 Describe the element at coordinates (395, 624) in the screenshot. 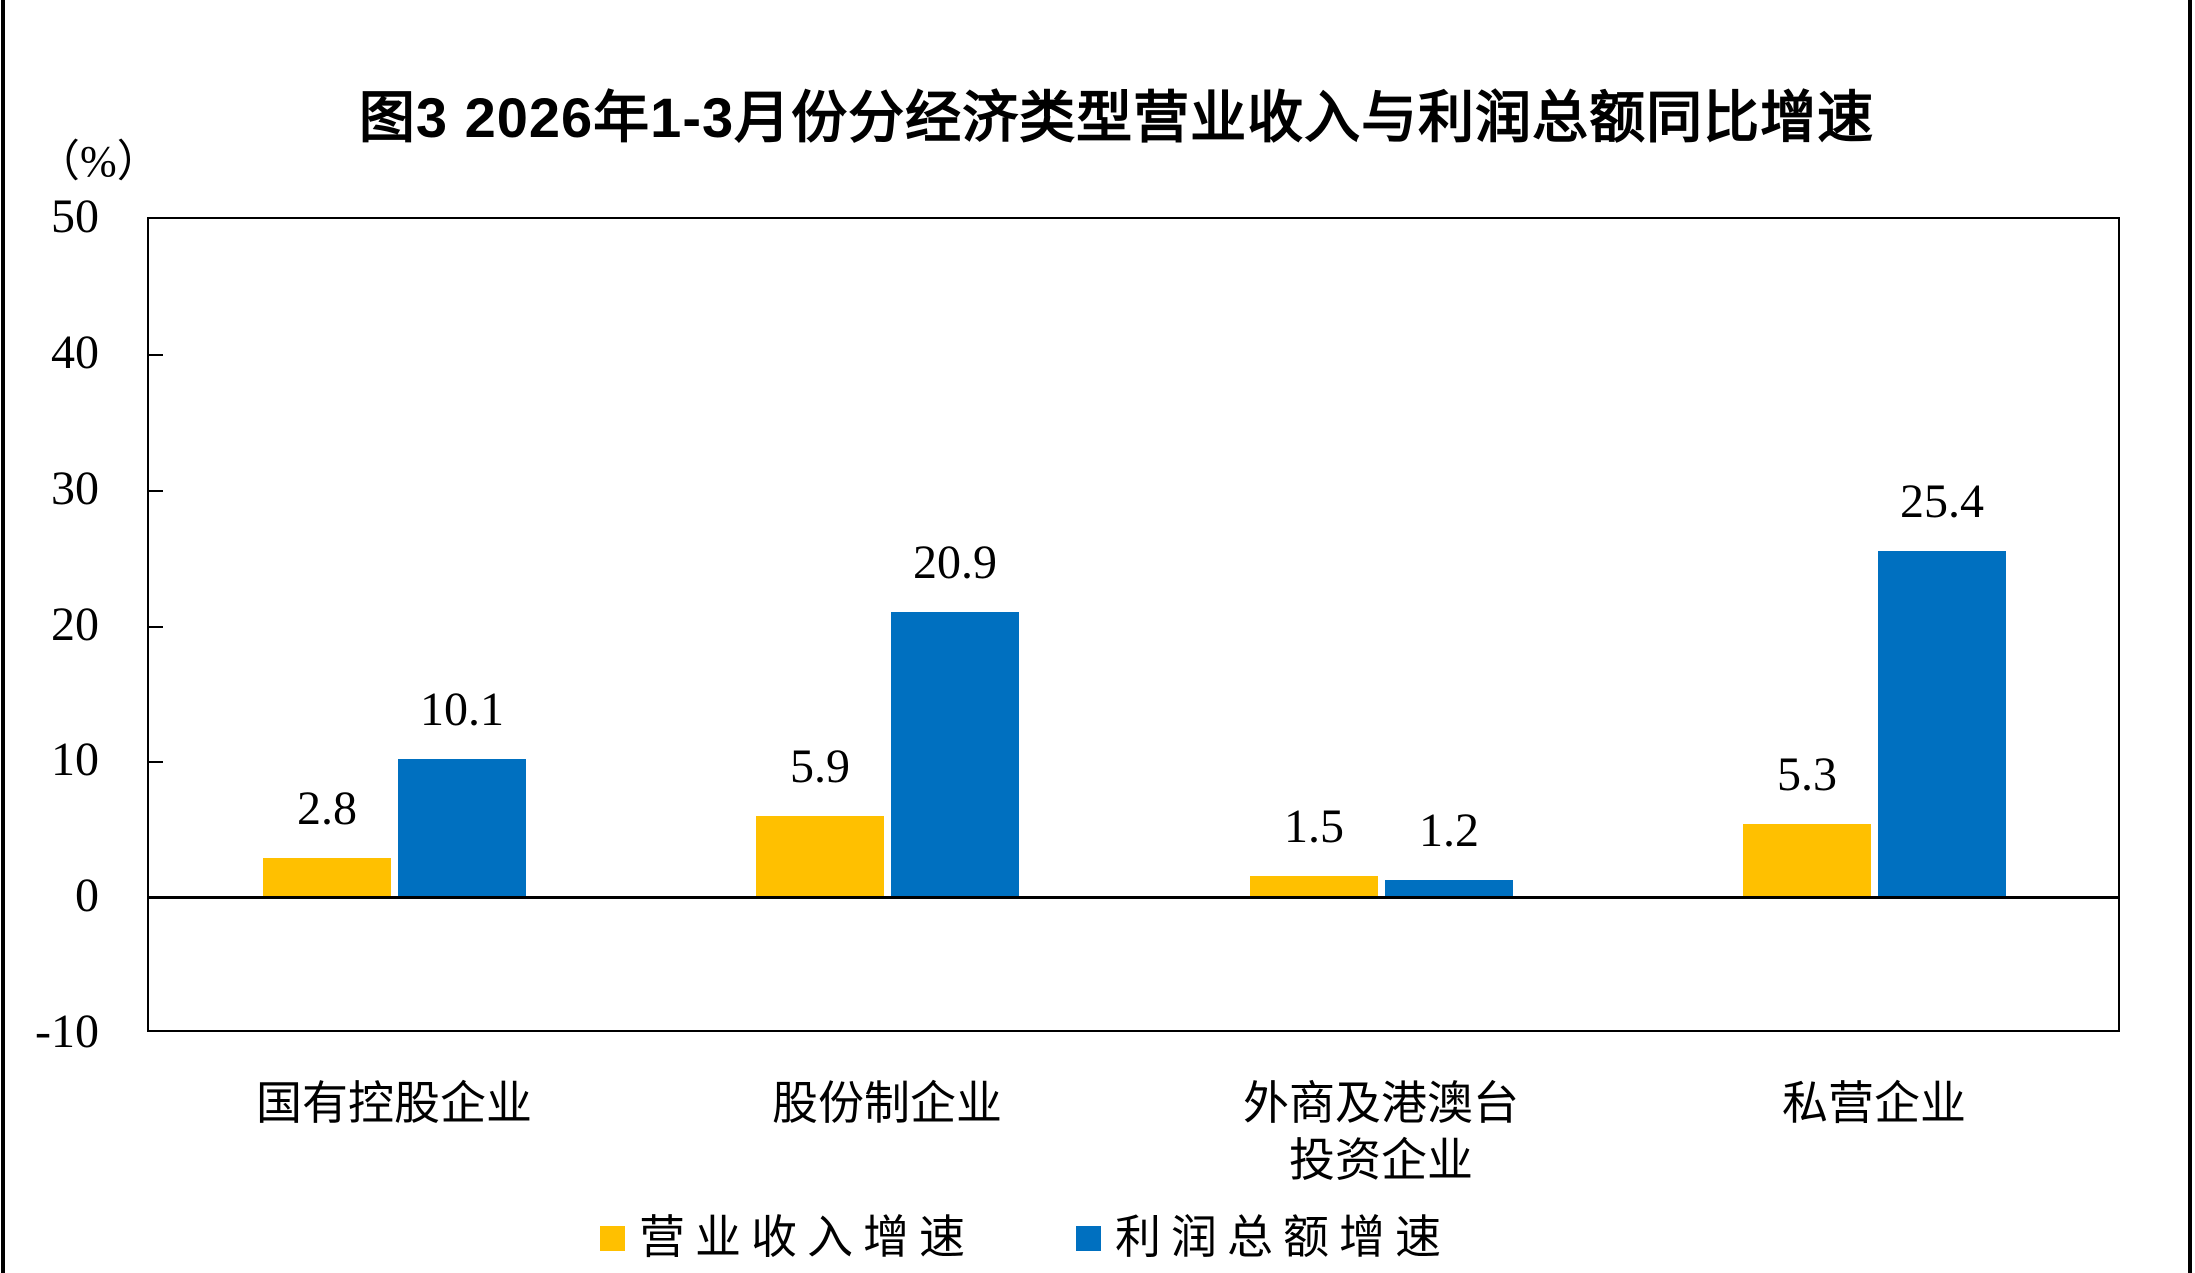

I see `bar-group-state-owned: 2.8 10.1` at that location.